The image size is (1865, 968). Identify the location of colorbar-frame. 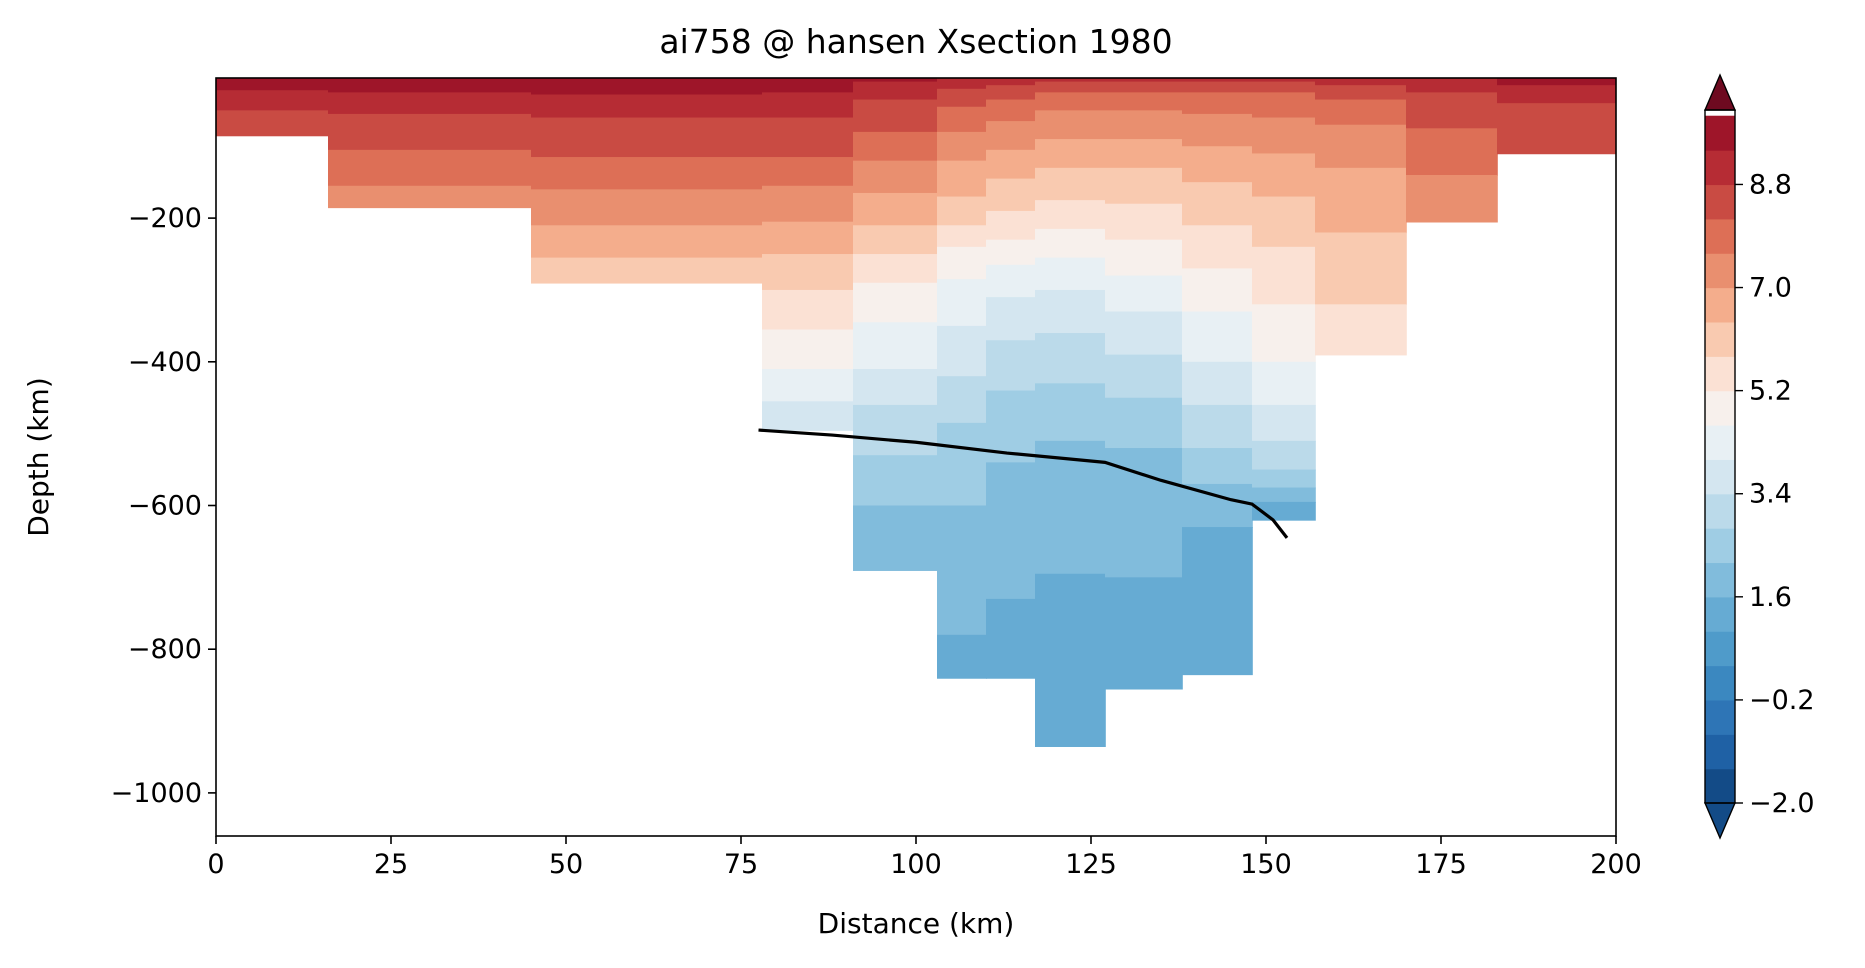
(1720, 456).